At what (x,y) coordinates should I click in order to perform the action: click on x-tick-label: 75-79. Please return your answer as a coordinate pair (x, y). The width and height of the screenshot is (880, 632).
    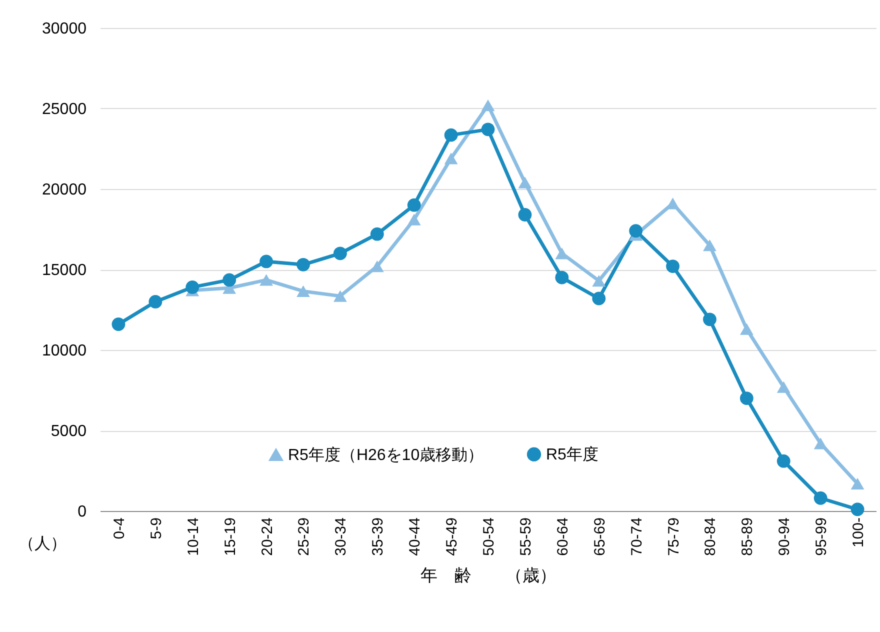
    Looking at the image, I should click on (673, 537).